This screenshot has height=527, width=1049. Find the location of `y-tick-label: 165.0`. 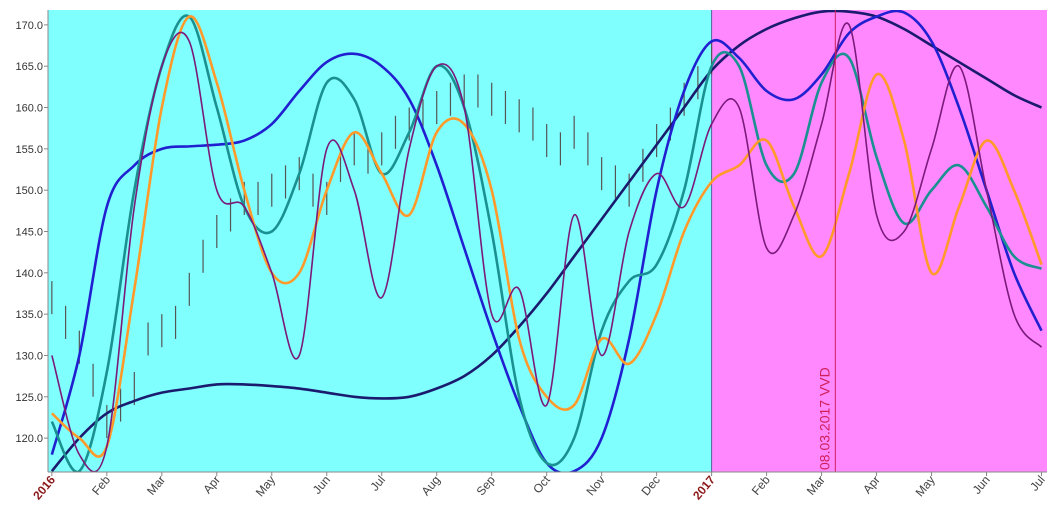

y-tick-label: 165.0 is located at coordinates (29, 67).